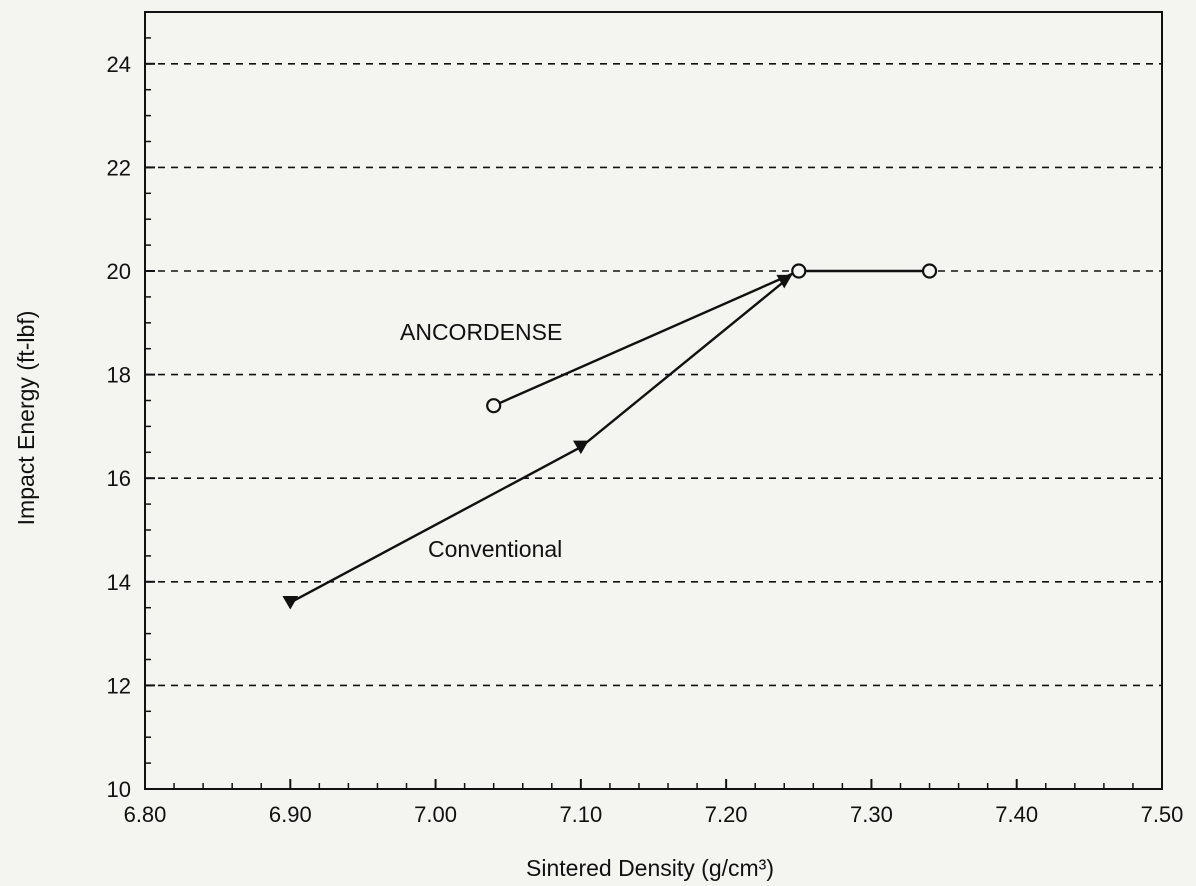 Image resolution: width=1196 pixels, height=886 pixels. What do you see at coordinates (119, 375) in the screenshot?
I see `y-tick-label: 18` at bounding box center [119, 375].